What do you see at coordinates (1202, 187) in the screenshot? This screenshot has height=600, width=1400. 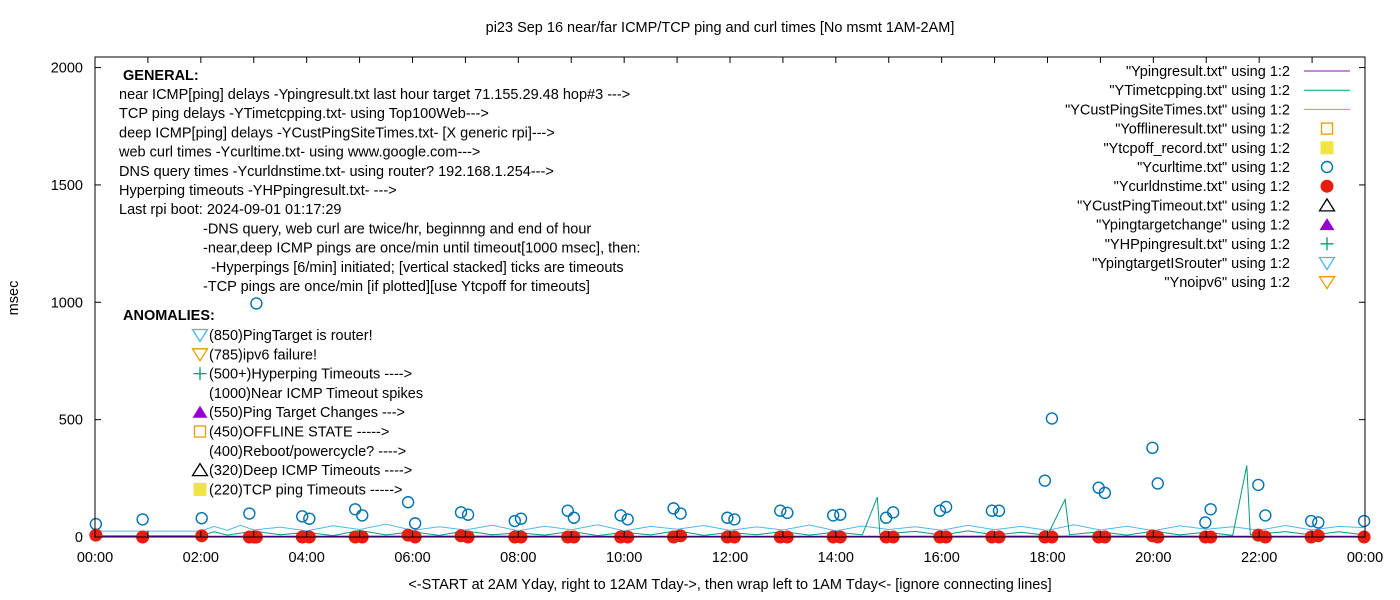 I see `legend-label: "Ycurldnstime.txt" using 1:2` at bounding box center [1202, 187].